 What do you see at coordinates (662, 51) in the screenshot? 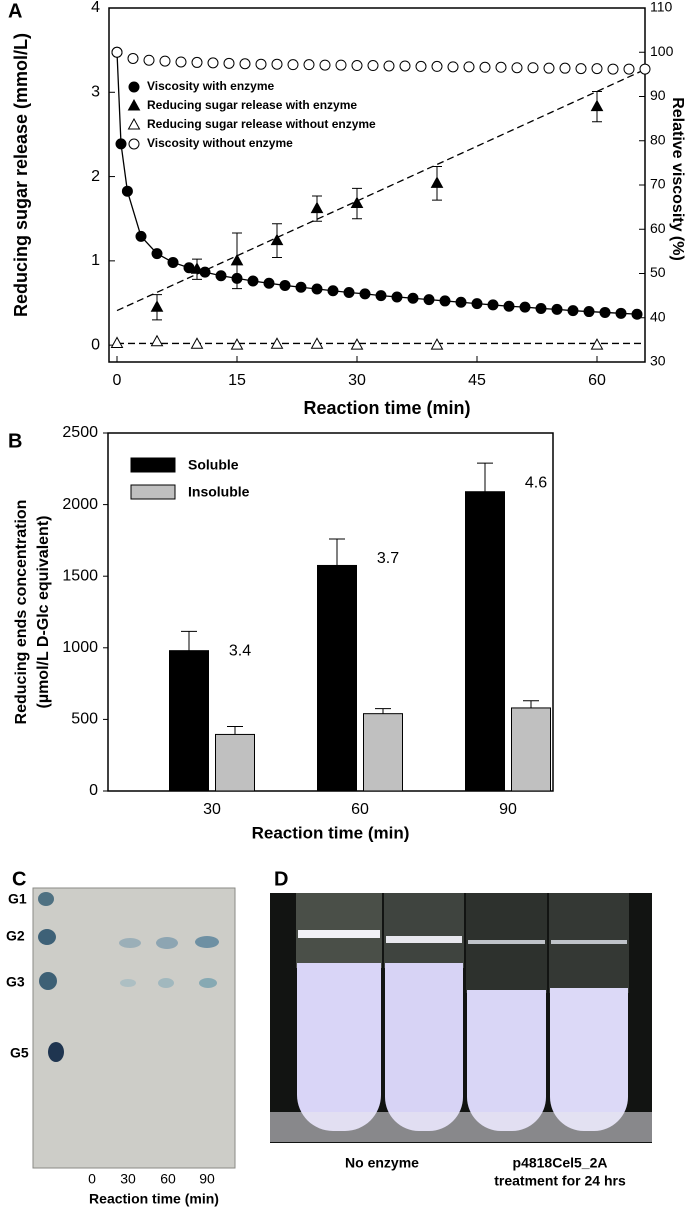
I see `y2-tick-label: 100` at bounding box center [662, 51].